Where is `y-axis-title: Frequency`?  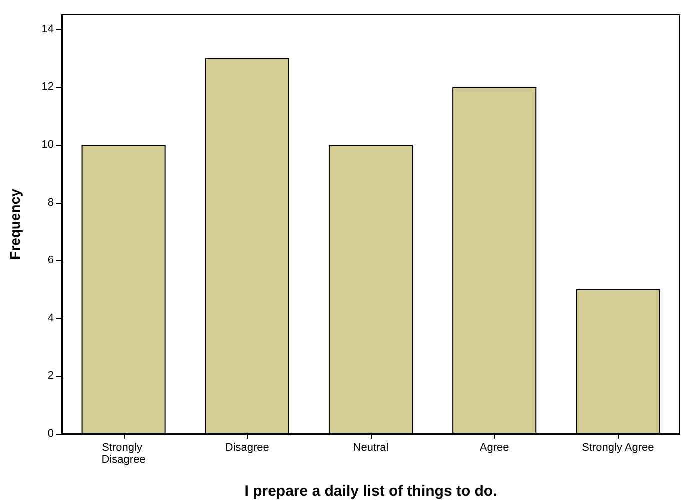
y-axis-title: Frequency is located at coordinates (15, 224).